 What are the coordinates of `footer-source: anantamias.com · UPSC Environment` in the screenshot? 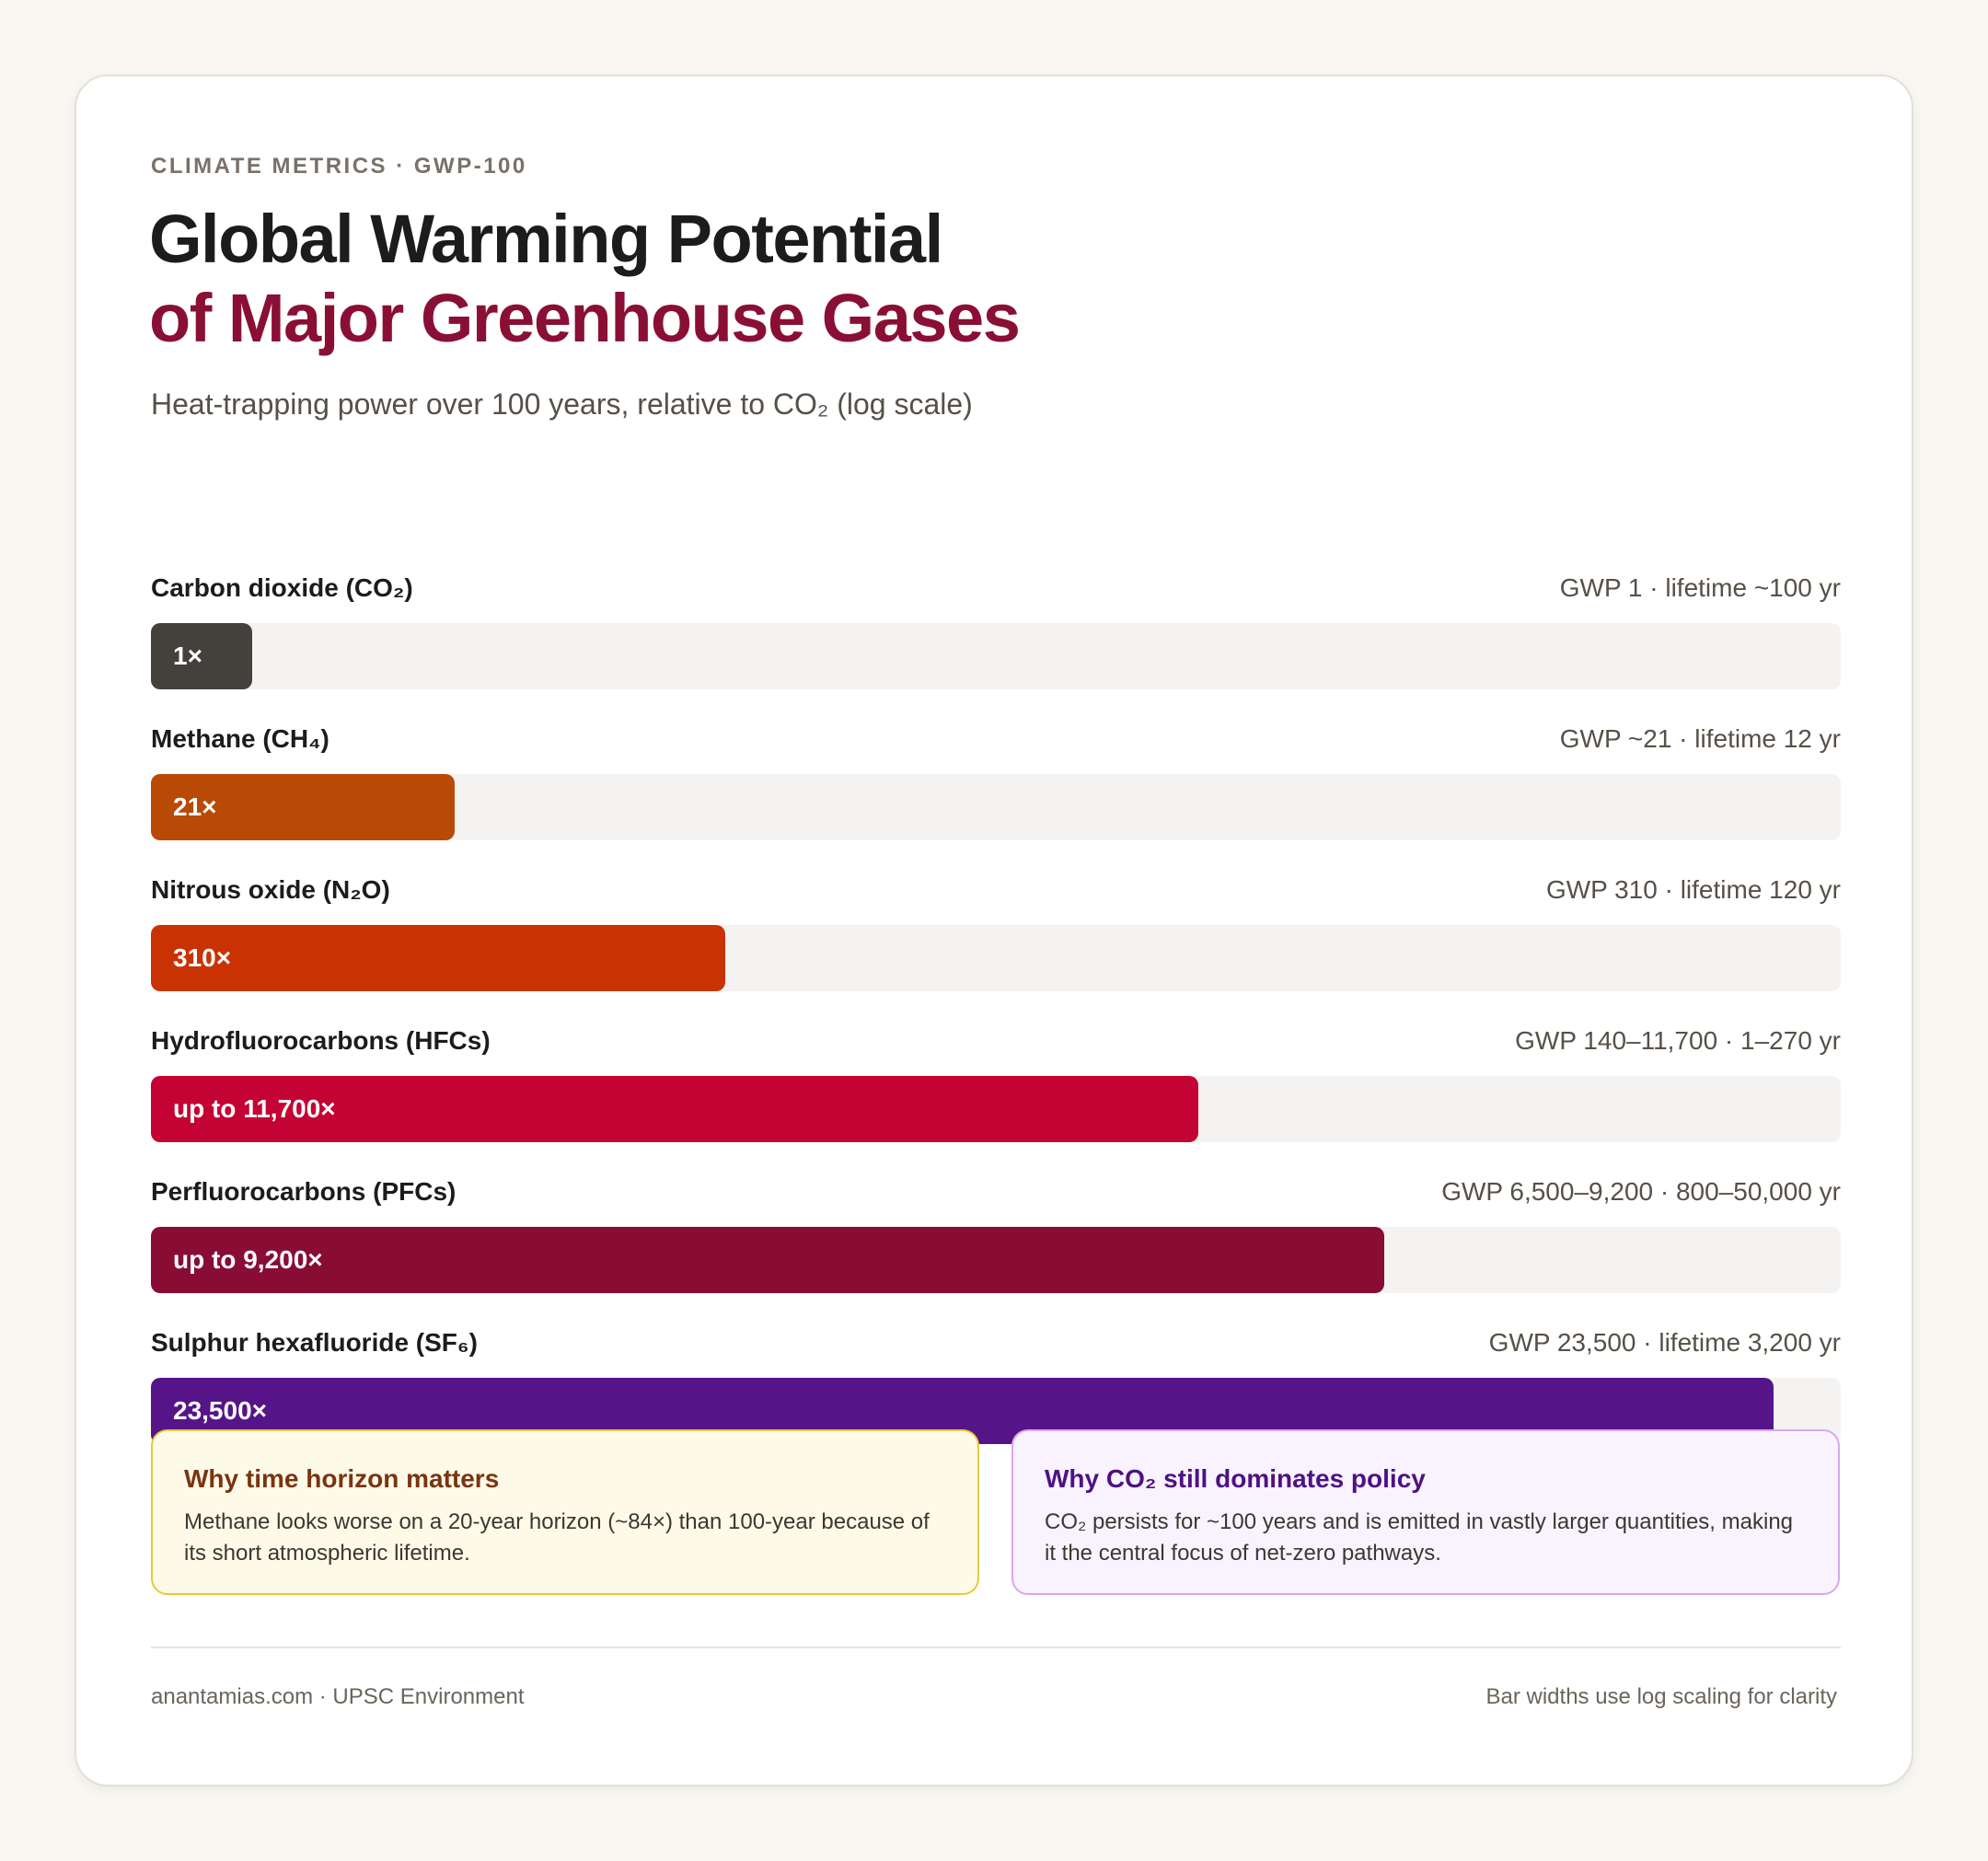 It's located at (338, 1696).